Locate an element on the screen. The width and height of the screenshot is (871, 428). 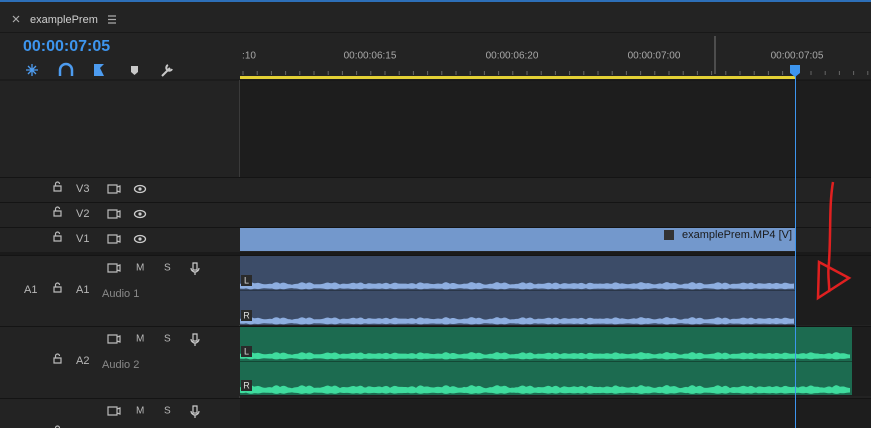
work-area-bar is located at coordinates (517, 77).